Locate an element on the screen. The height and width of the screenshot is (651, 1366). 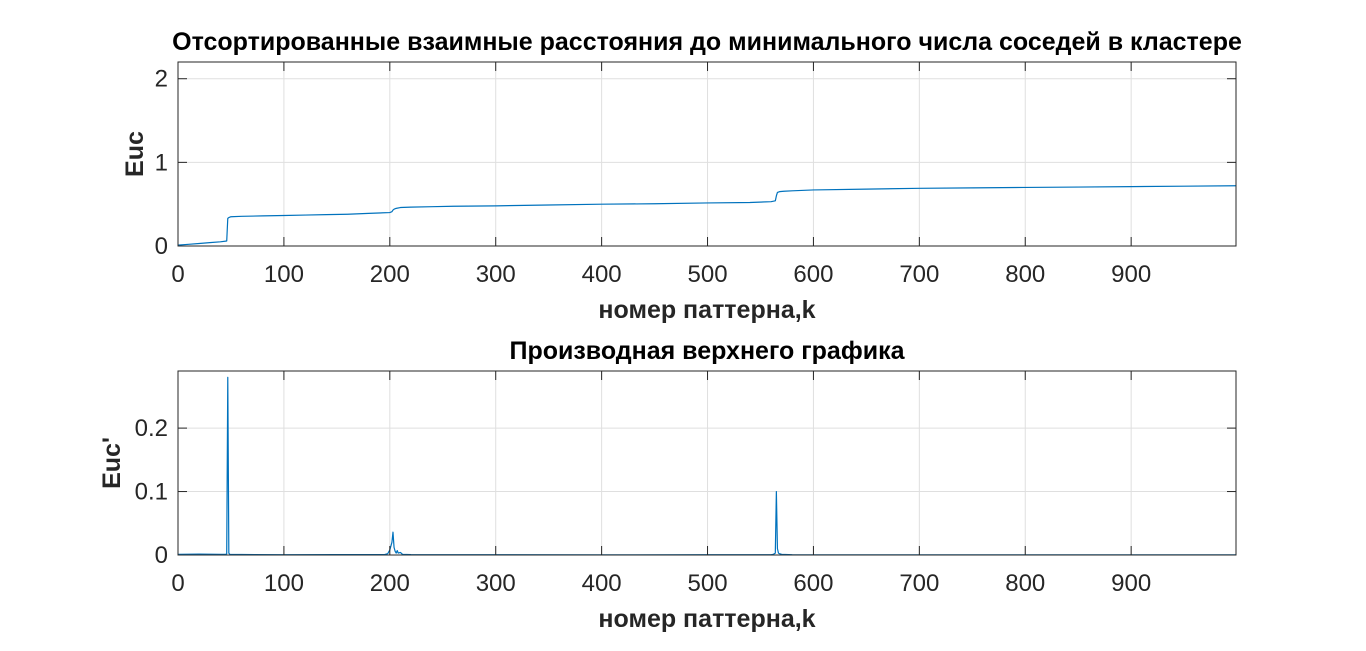
y-axis-label: Euc' is located at coordinates (112, 463).